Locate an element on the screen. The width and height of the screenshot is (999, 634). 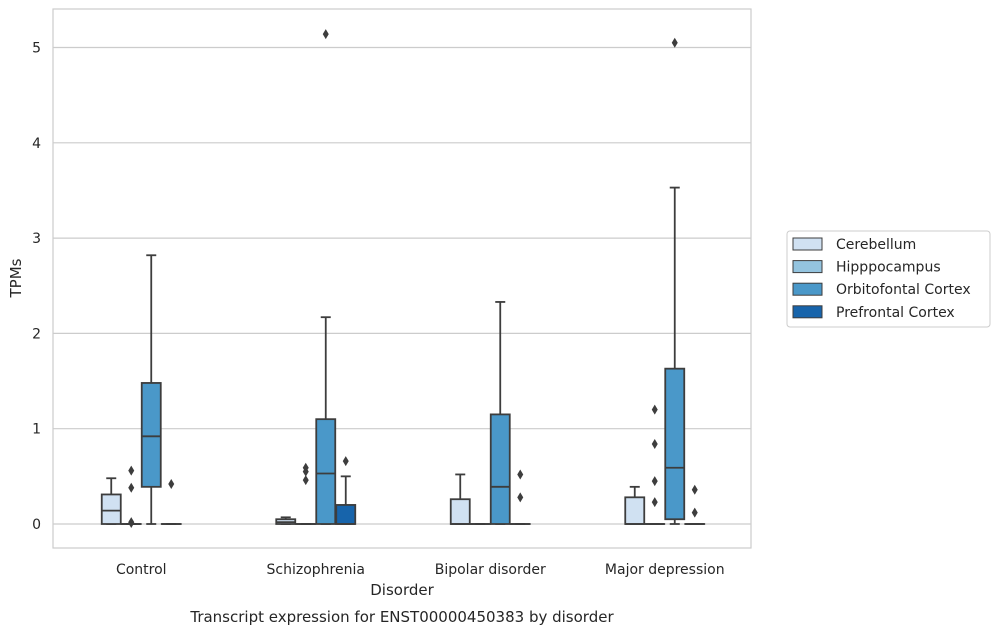
legend-label: Cerebellum is located at coordinates (876, 245).